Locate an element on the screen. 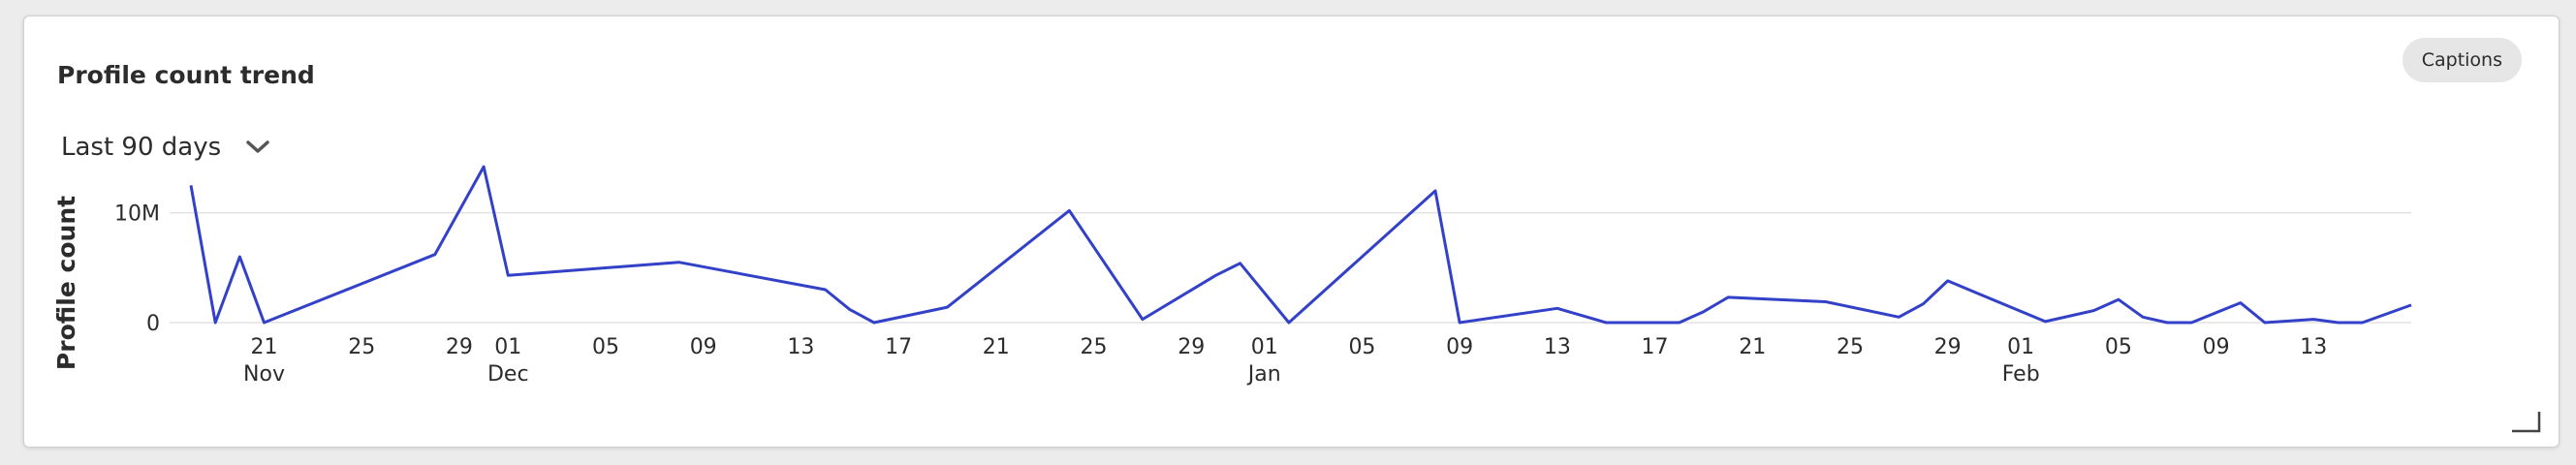 The image size is (2576, 465). x-tick-month-label: Feb is located at coordinates (2021, 374).